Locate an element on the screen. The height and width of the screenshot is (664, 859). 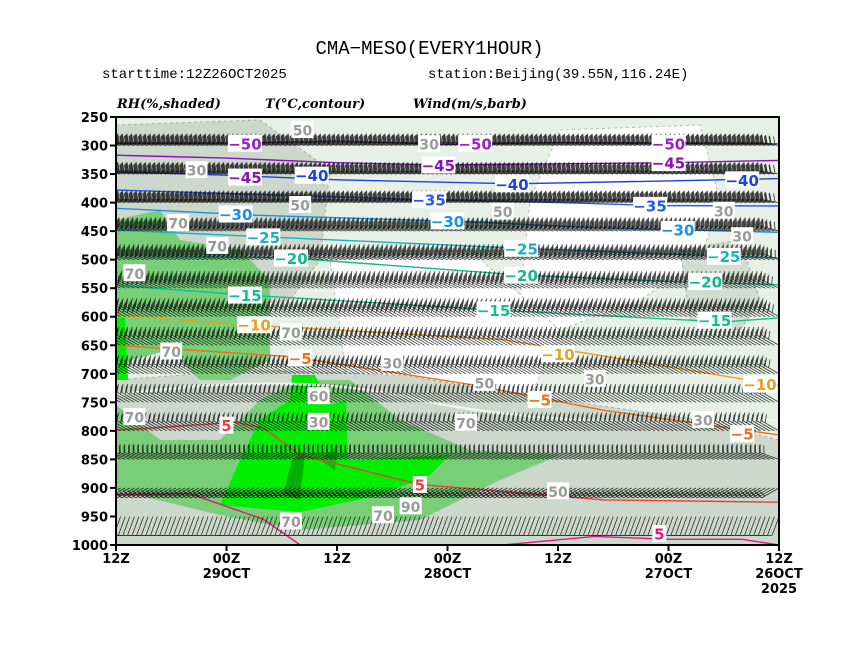
x-tick-label: 2025 is located at coordinates (779, 589).